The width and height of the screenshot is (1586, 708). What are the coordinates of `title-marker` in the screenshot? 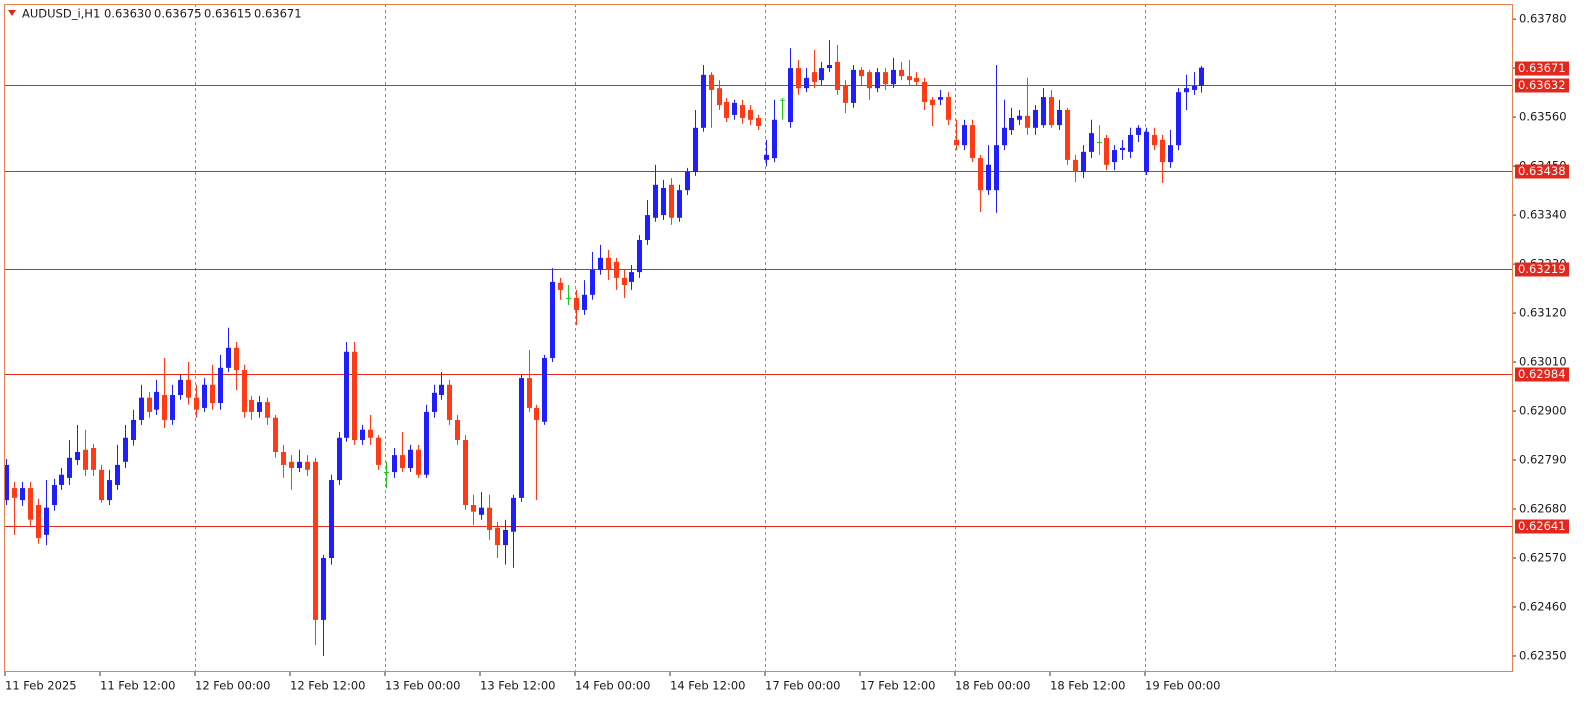 It's located at (12, 13).